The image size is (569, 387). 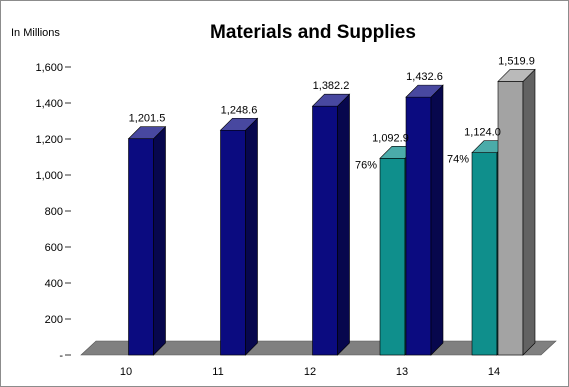 I want to click on y-tick-label: 200, so click(x=54, y=320).